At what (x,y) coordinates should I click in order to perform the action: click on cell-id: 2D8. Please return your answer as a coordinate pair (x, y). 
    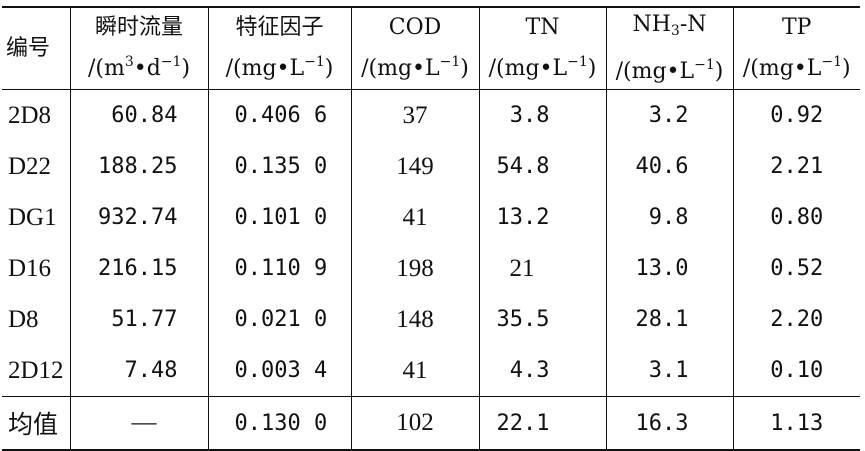
    Looking at the image, I should click on (30, 115).